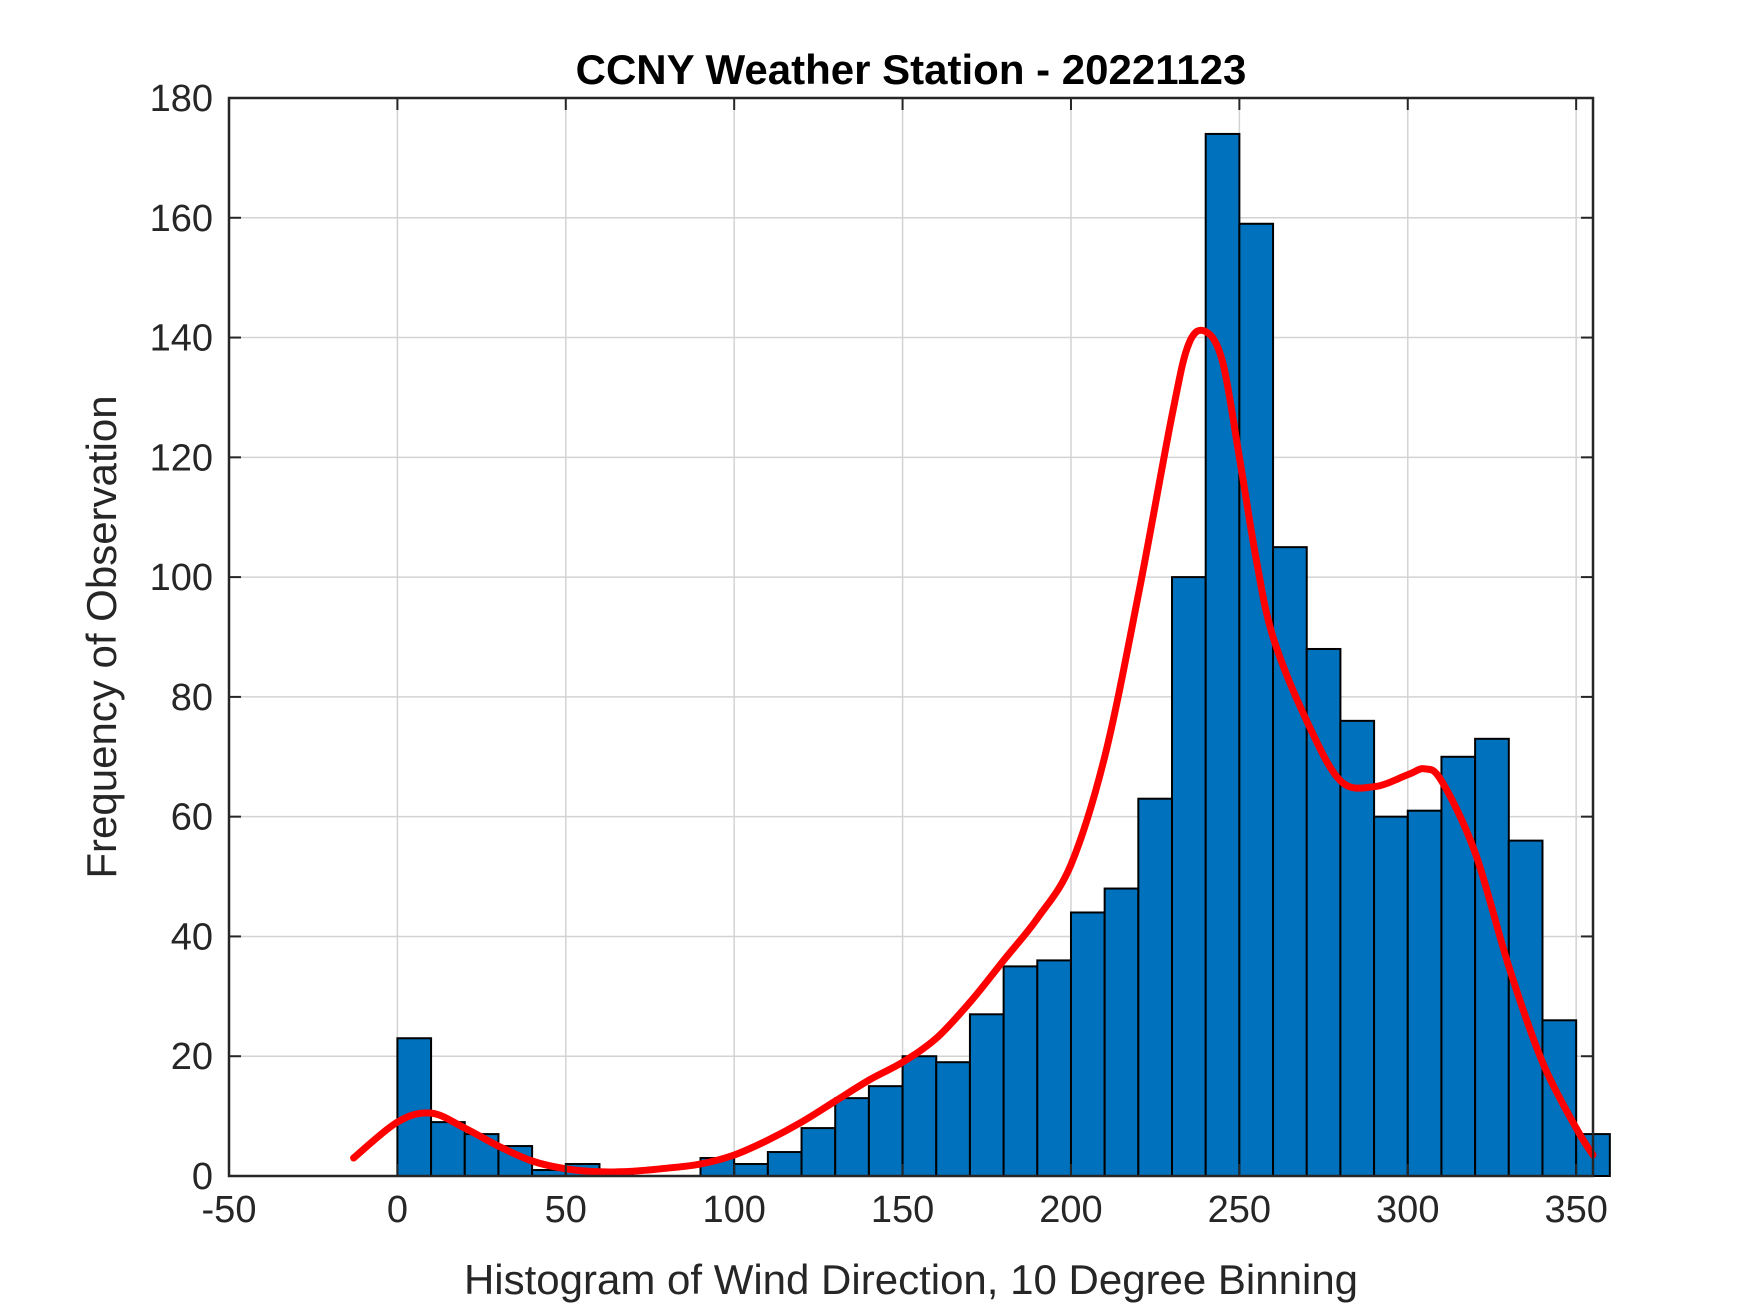 The image size is (1750, 1313). Describe the element at coordinates (181, 638) in the screenshot. I see `y-tick-labels: 0 20 40 60 80 100 120 140 160 180` at that location.